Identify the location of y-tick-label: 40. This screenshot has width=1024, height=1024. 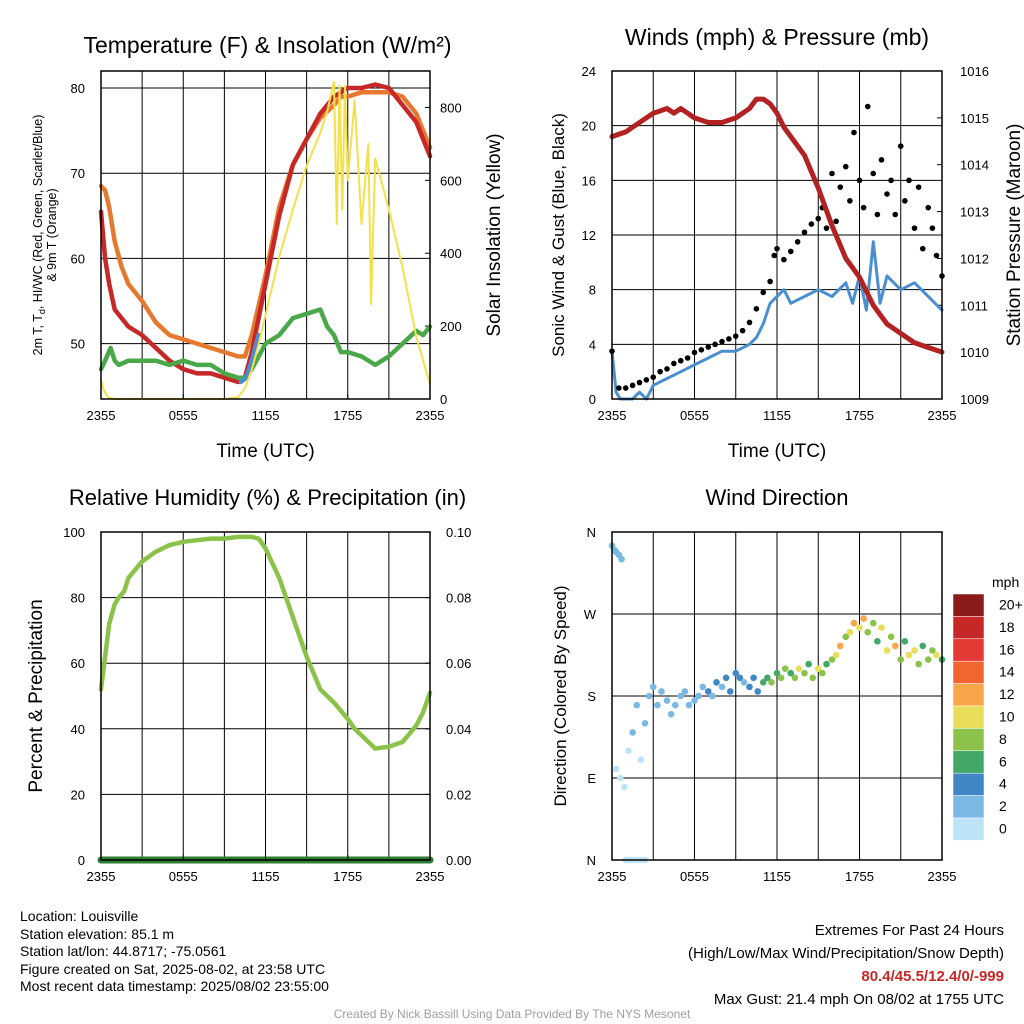
(78, 729).